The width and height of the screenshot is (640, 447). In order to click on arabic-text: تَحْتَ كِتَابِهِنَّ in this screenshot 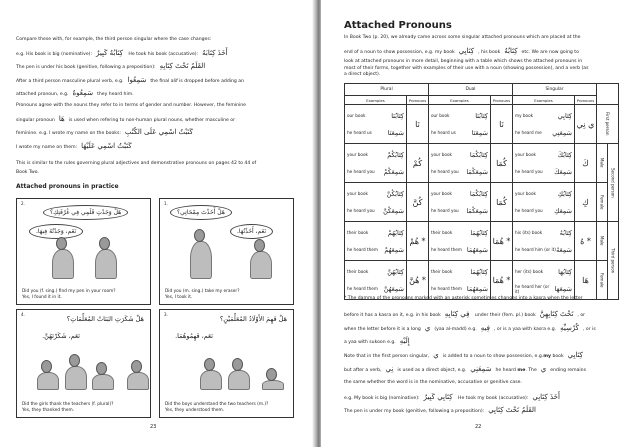, I will do `click(556, 313)`.